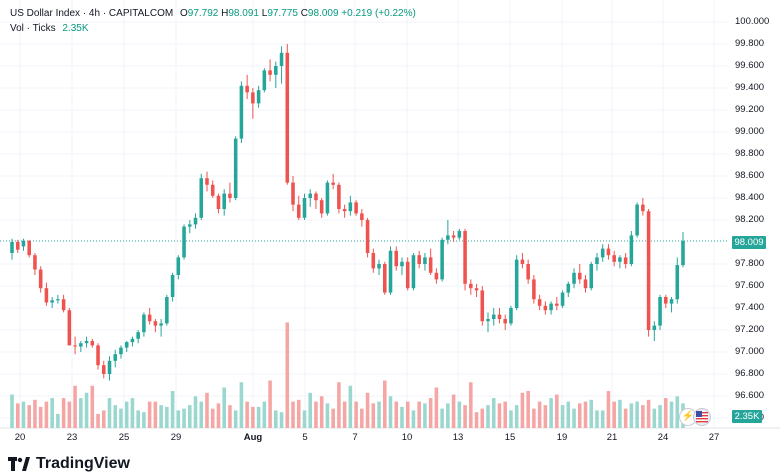 Image resolution: width=780 pixels, height=476 pixels. What do you see at coordinates (183, 13) in the screenshot?
I see `open-label: O` at bounding box center [183, 13].